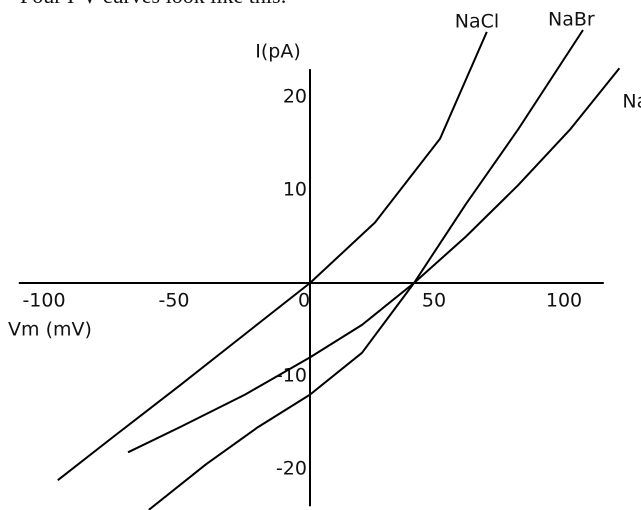 This screenshot has height=510, width=641. Describe the element at coordinates (291, 376) in the screenshot. I see `y-tick-label: -10` at that location.